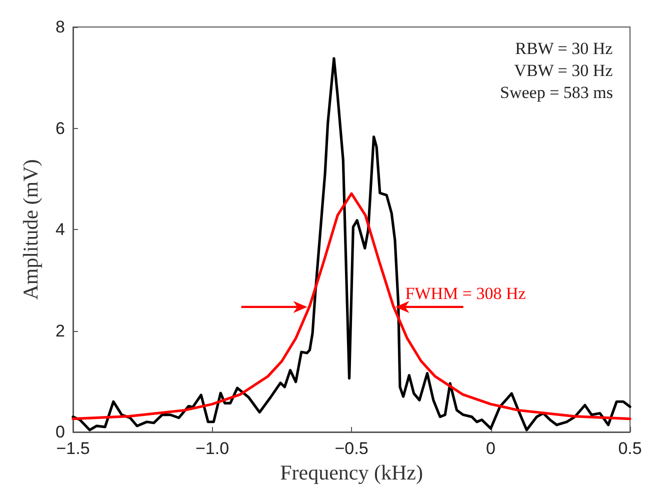 This screenshot has height=490, width=659. Describe the element at coordinates (556, 92) in the screenshot. I see `annotation: Sweep = 583 ms` at that location.